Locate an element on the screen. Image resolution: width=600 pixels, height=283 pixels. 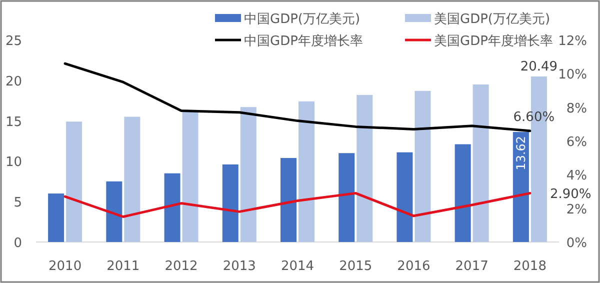
y-tick-label: 15 is located at coordinates (13, 122).